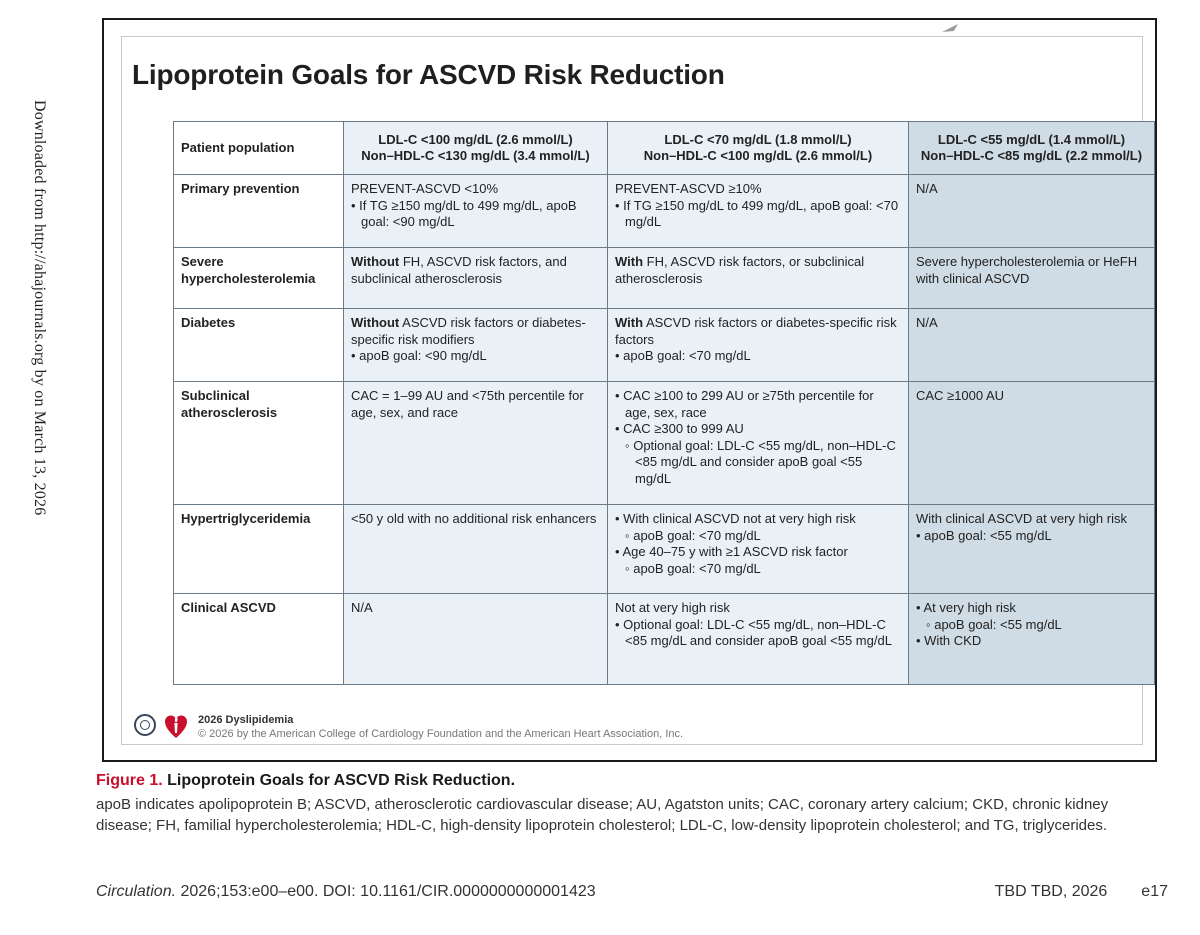 The image size is (1200, 935). I want to click on cell-bullet: • CAC ≥300 to 999 AU, so click(679, 428).